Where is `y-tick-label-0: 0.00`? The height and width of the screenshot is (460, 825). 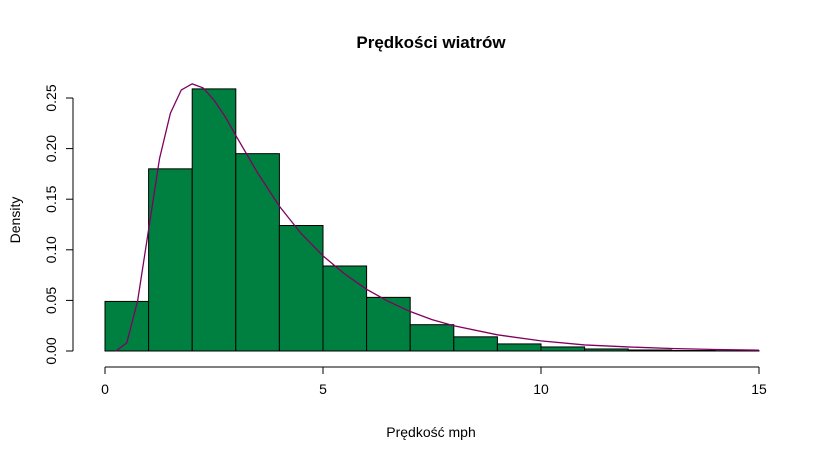 y-tick-label-0: 0.00 is located at coordinates (51, 350).